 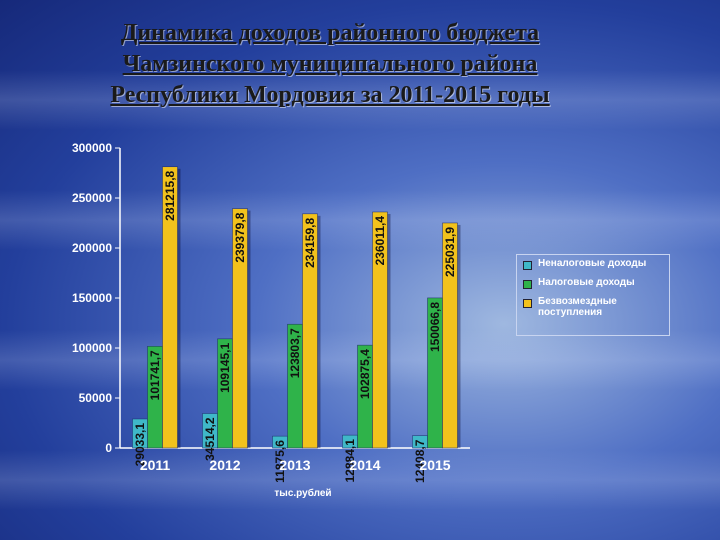 What do you see at coordinates (96, 398) in the screenshot?
I see `y-tick-label-5: 50000` at bounding box center [96, 398].